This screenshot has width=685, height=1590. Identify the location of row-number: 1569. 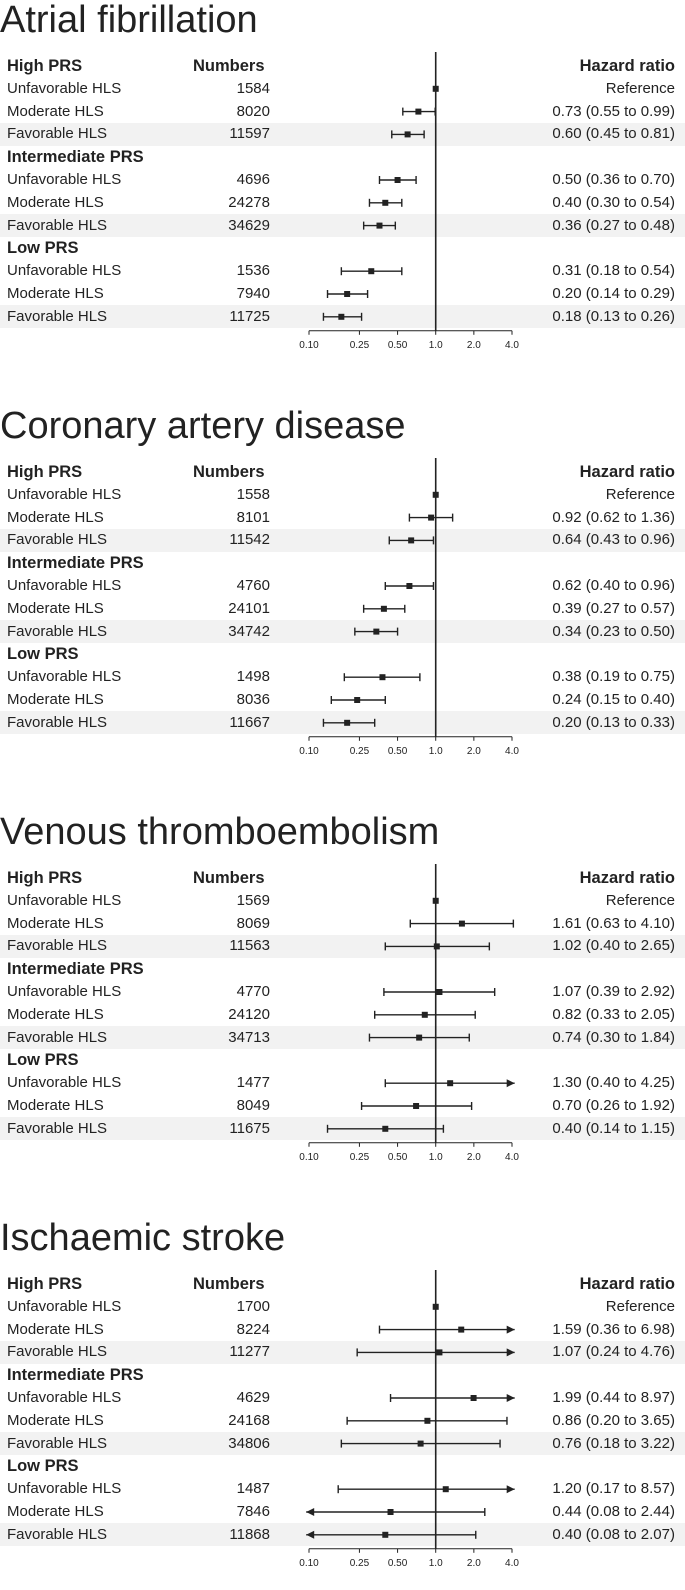
(253, 900).